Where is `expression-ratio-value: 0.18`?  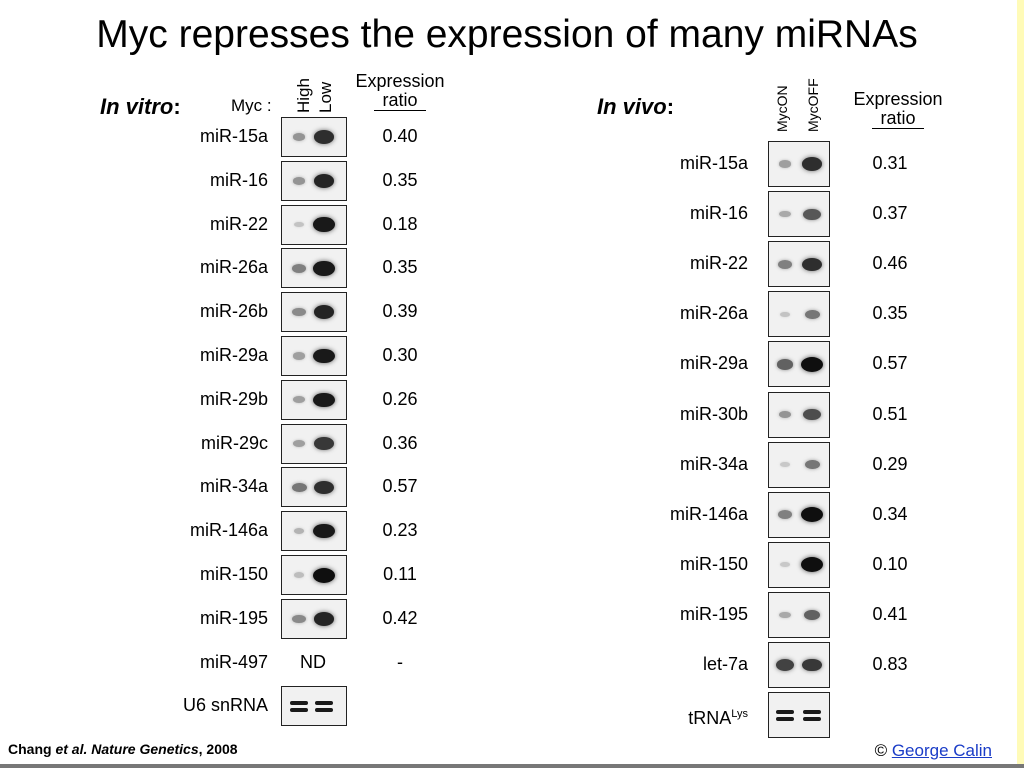 expression-ratio-value: 0.18 is located at coordinates (400, 223).